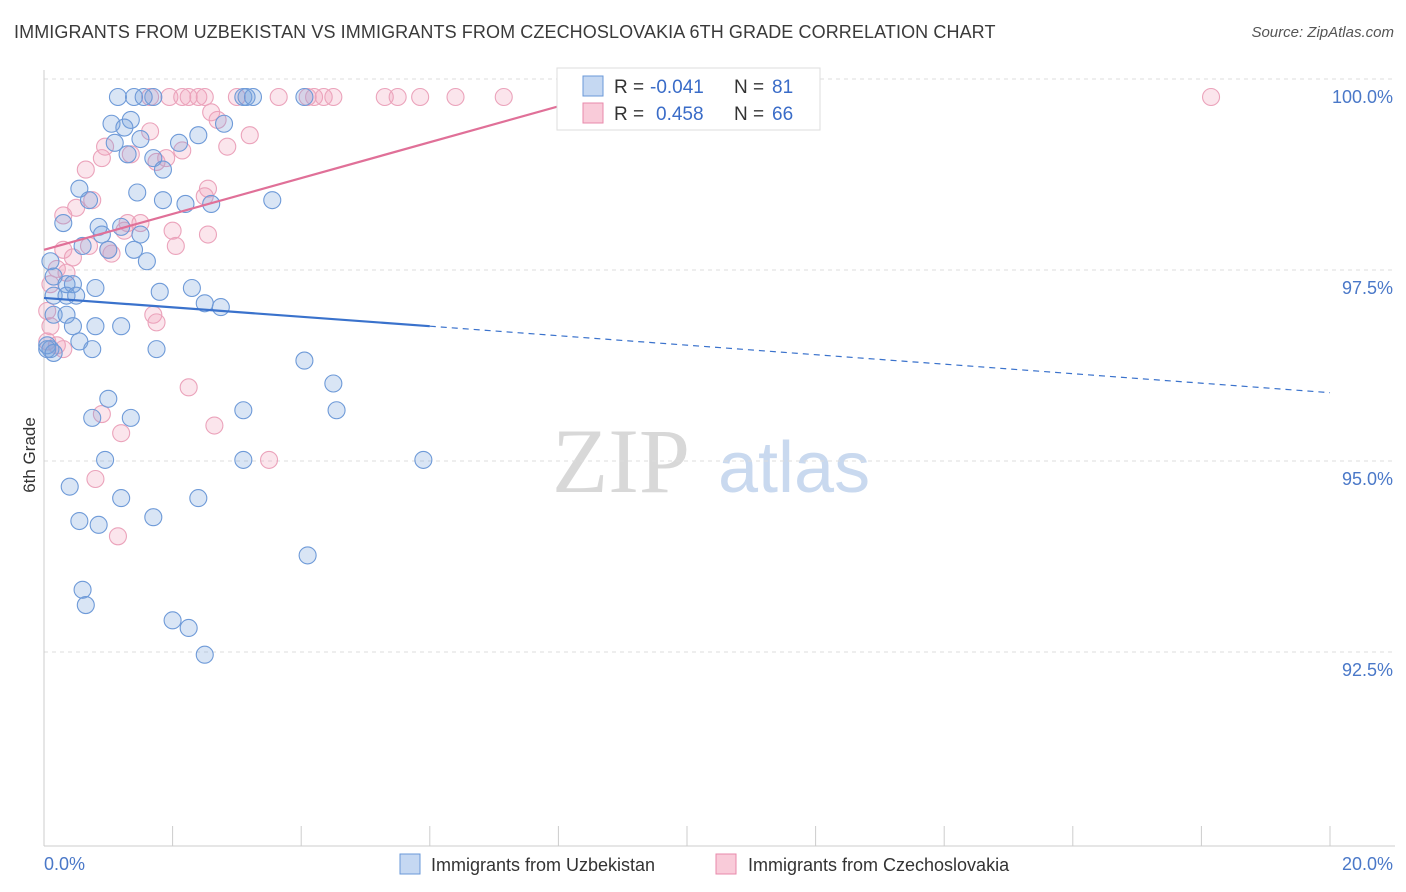  What do you see at coordinates (782, 114) in the screenshot?
I see `legend-n-value-czechoslovakia: 66` at bounding box center [782, 114].